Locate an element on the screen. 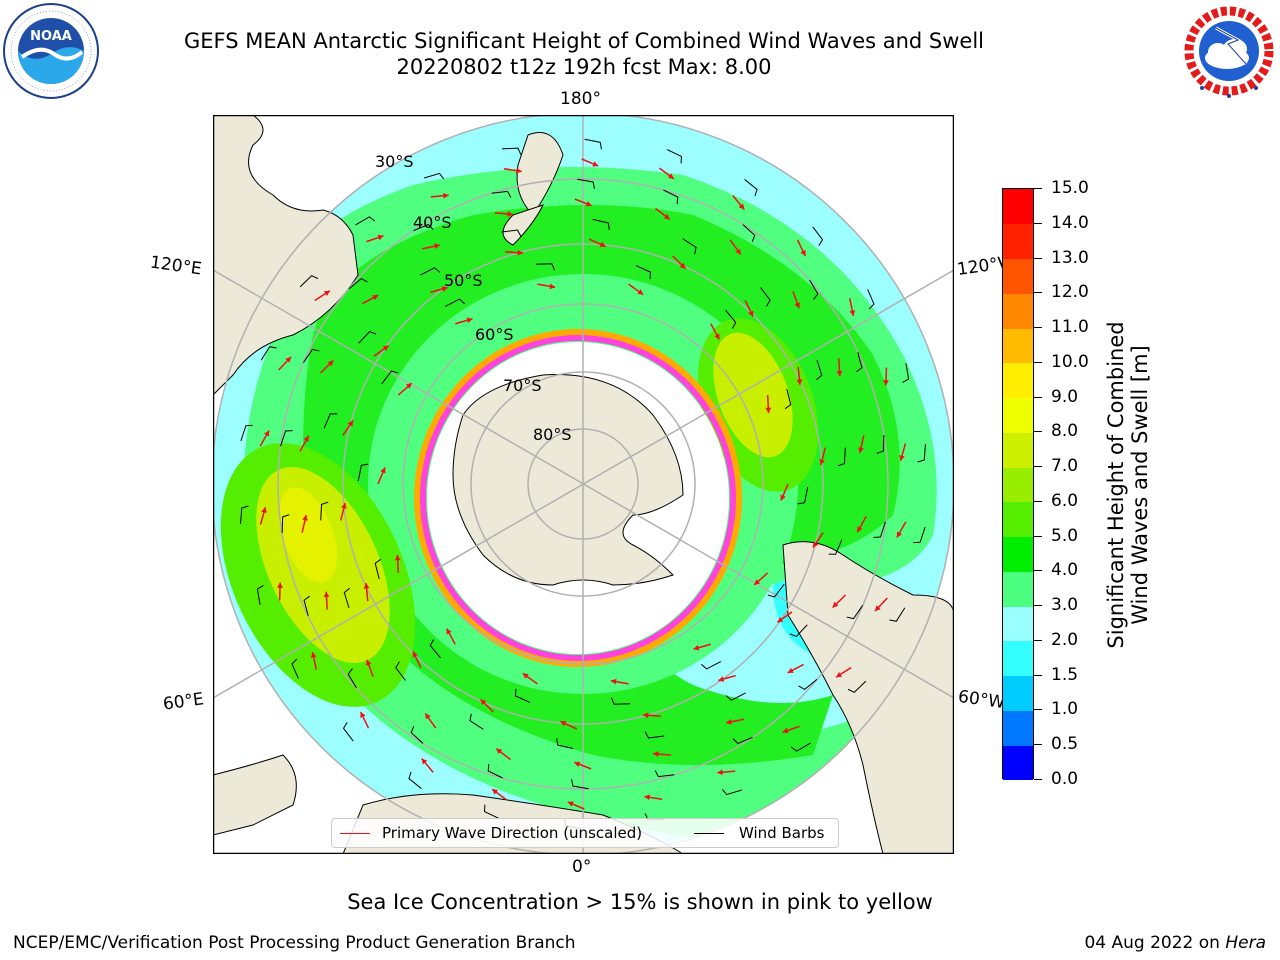 The height and width of the screenshot is (960, 1280). colorbar-tick-label: 0.0 is located at coordinates (1065, 779).